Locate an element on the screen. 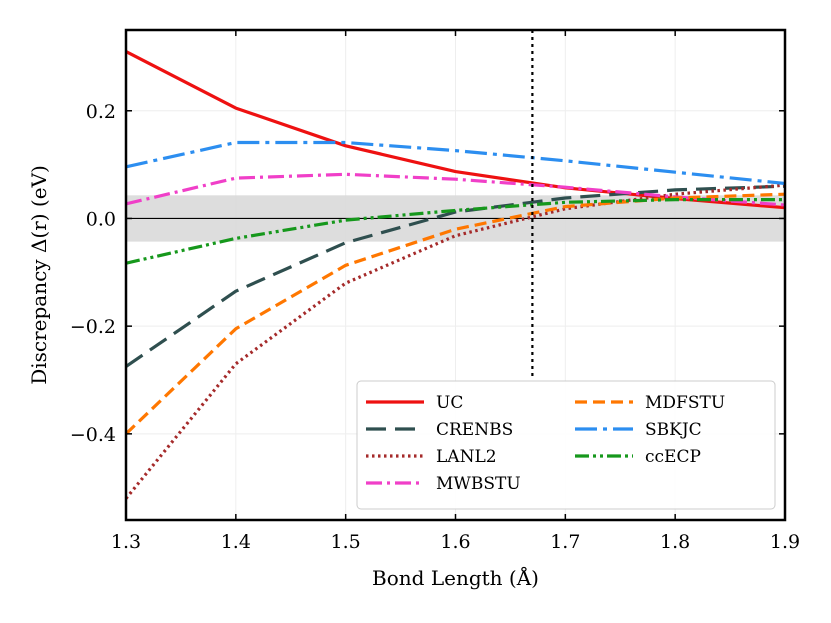 The width and height of the screenshot is (831, 623). x-tick-label: 1.7 is located at coordinates (565, 542).